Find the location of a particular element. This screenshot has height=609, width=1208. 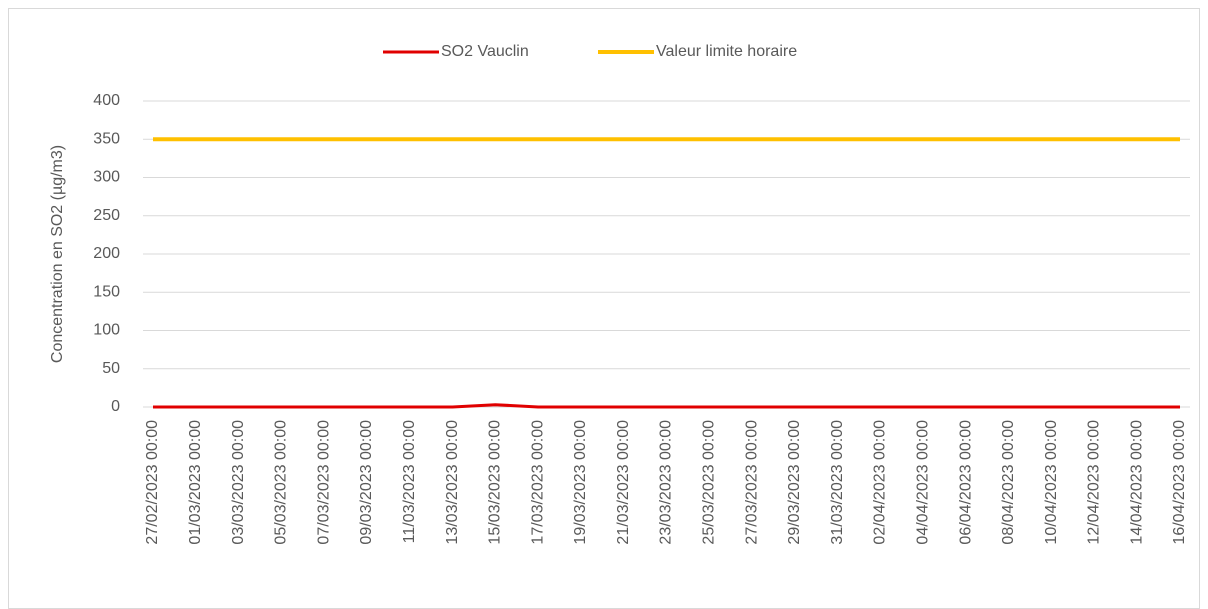

y-tick-label: 300 is located at coordinates (106, 177).